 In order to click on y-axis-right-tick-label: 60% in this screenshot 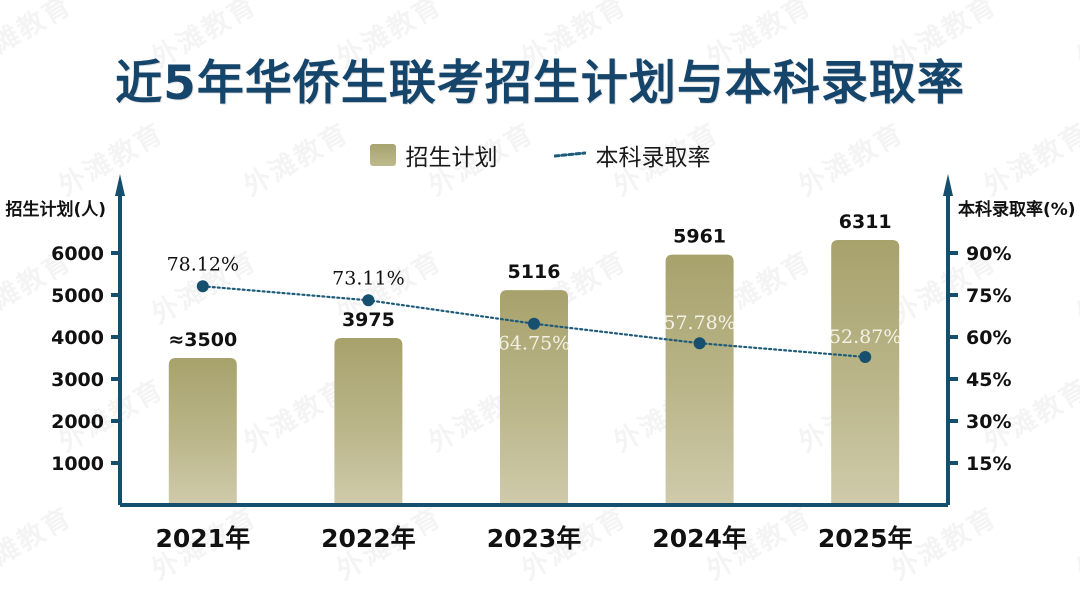, I will do `click(988, 338)`.